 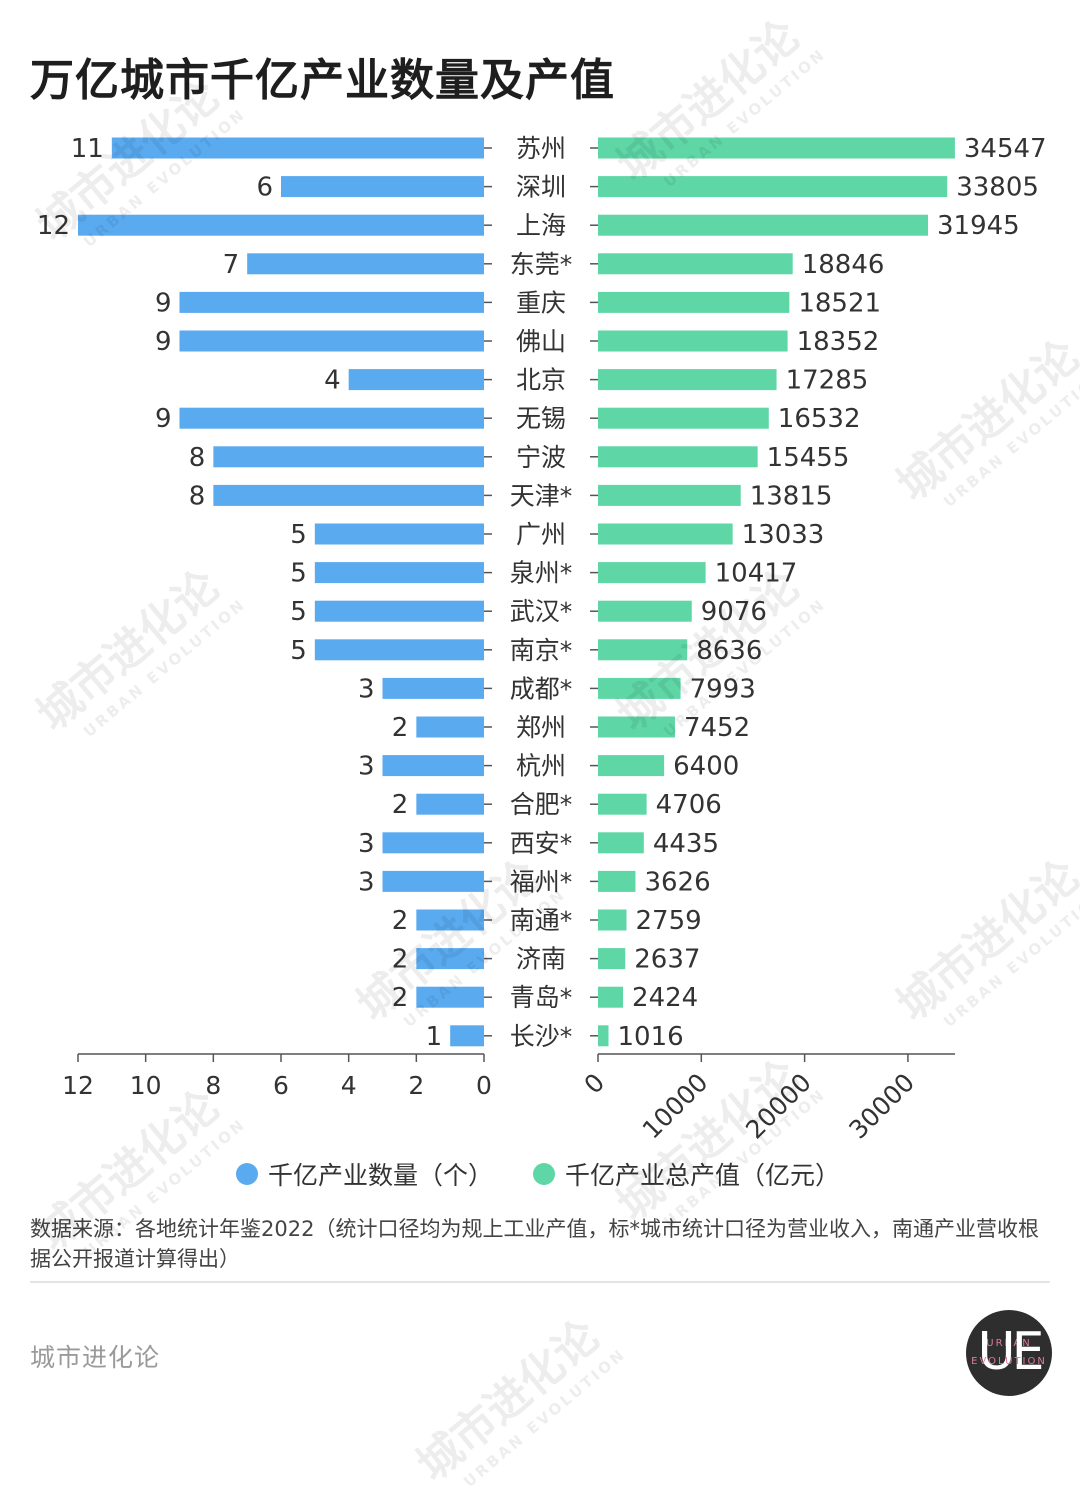 What do you see at coordinates (231, 265) in the screenshot?
I see `count-label: 7` at bounding box center [231, 265].